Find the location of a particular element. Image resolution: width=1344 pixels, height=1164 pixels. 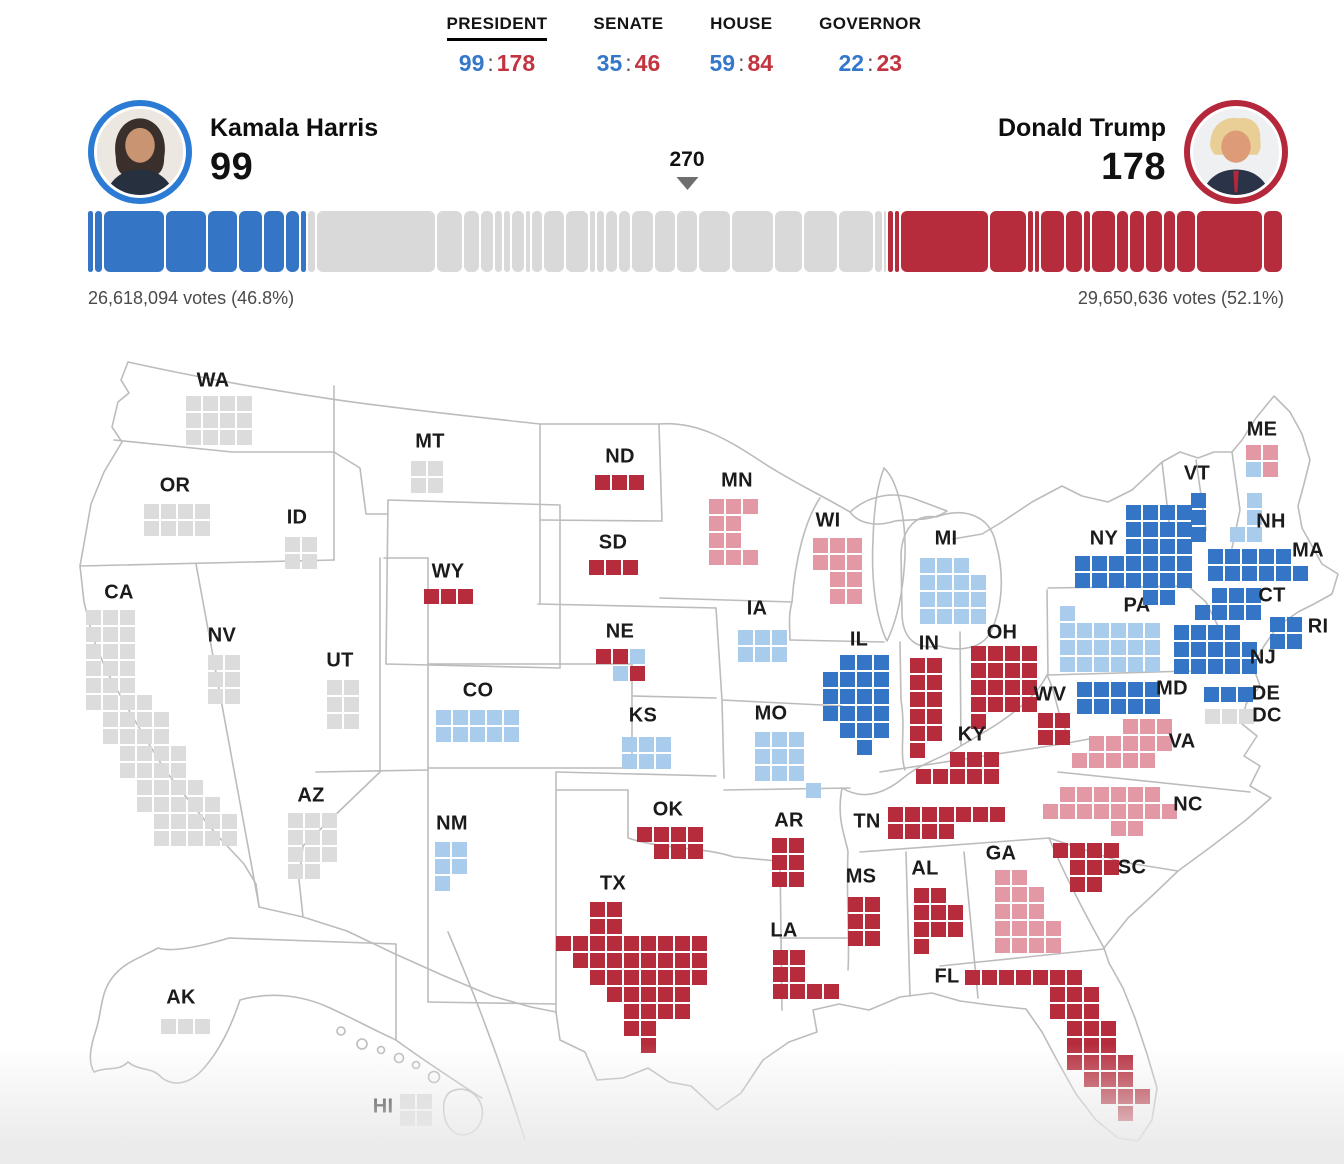

bar-segment-ND is located at coordinates (1030, 241).